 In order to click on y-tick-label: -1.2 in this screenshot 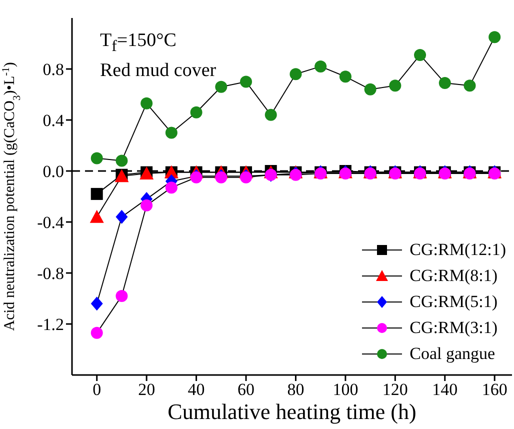, I will do `click(50, 324)`.